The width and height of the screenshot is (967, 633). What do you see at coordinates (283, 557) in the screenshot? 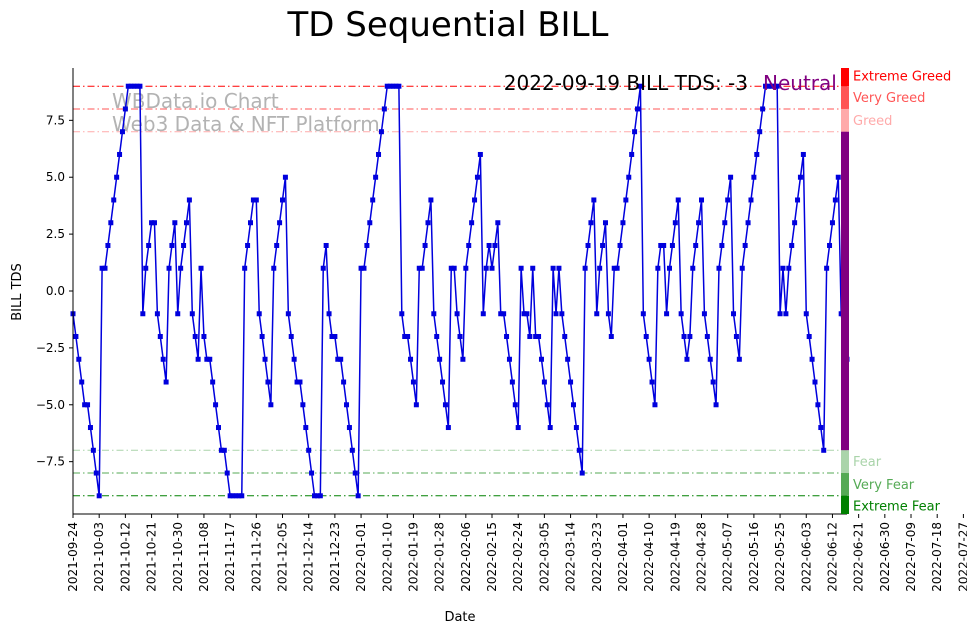
I see `x-tick-label: 2021-12-05` at bounding box center [283, 557].